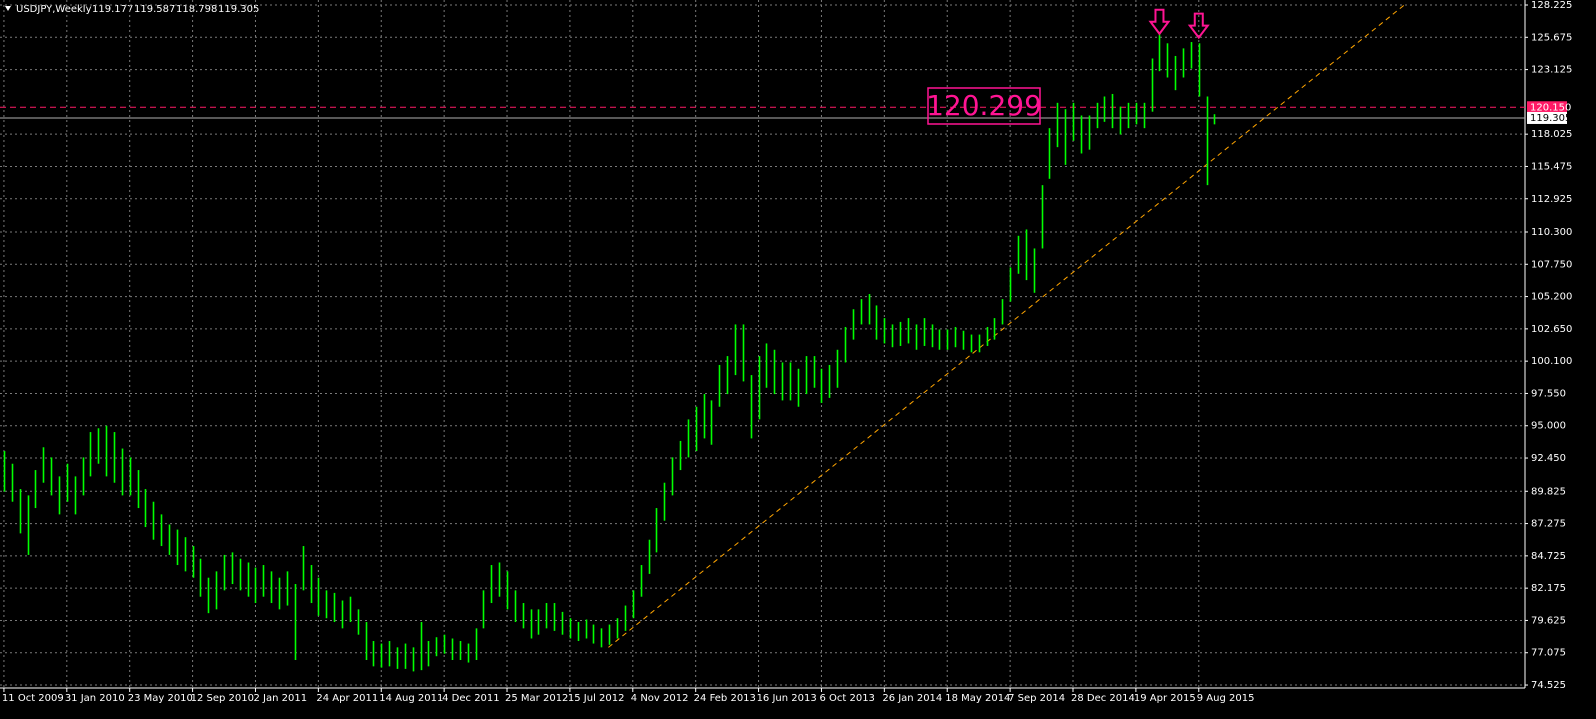 This screenshot has height=719, width=1596. I want to click on x-tick-label: 11 Oct 2009, so click(33, 698).